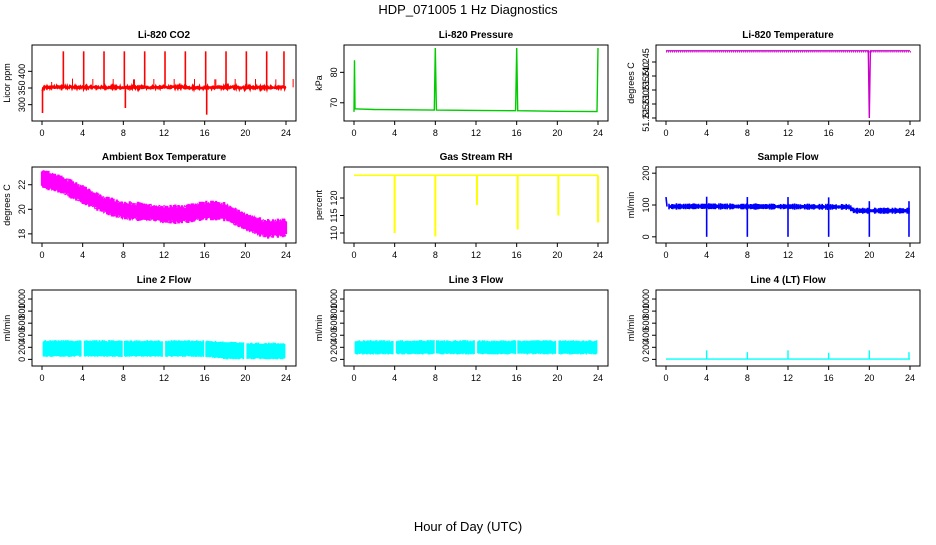 The image size is (936, 545). I want to click on series-line-lower, so click(164, 211).